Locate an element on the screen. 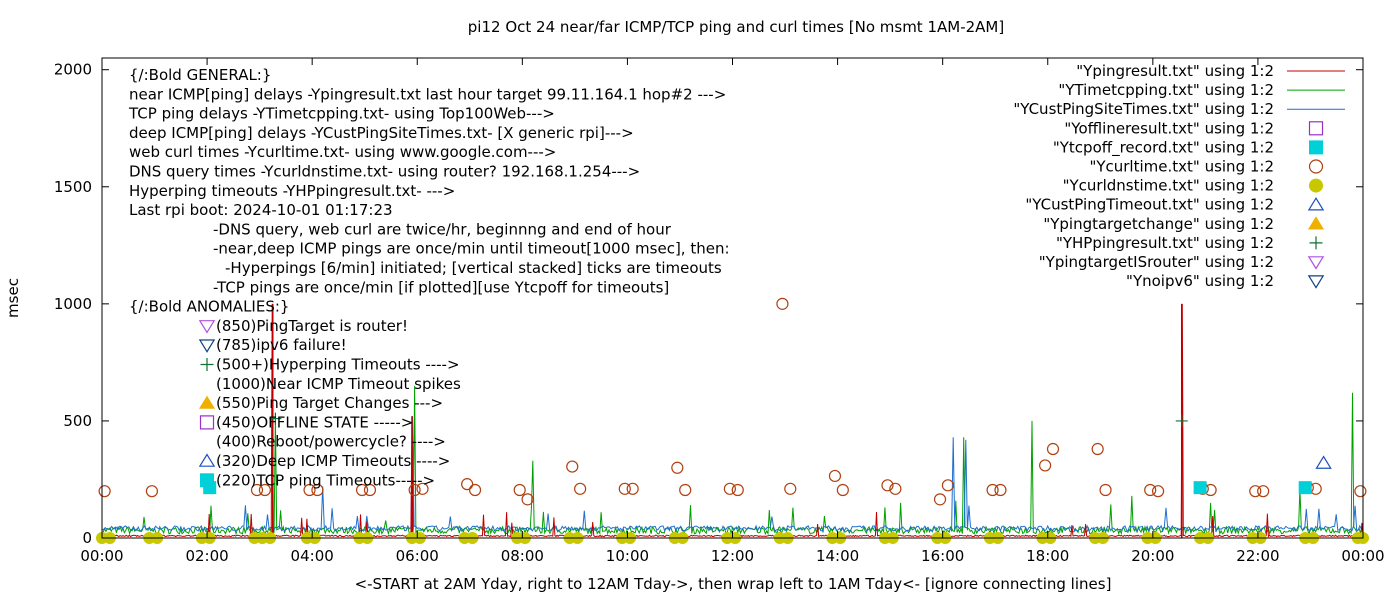  legend-label-11: "Ynoipv6" using 1:2 is located at coordinates (1200, 281).